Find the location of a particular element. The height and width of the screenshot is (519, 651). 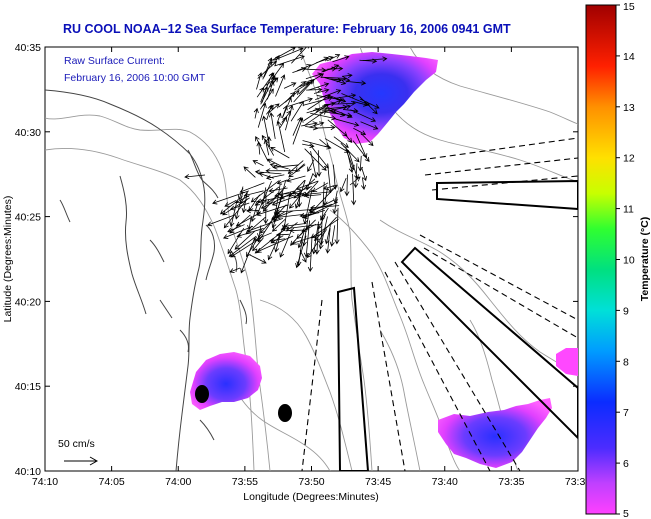

x-tick-label: 74:10 is located at coordinates (45, 482).